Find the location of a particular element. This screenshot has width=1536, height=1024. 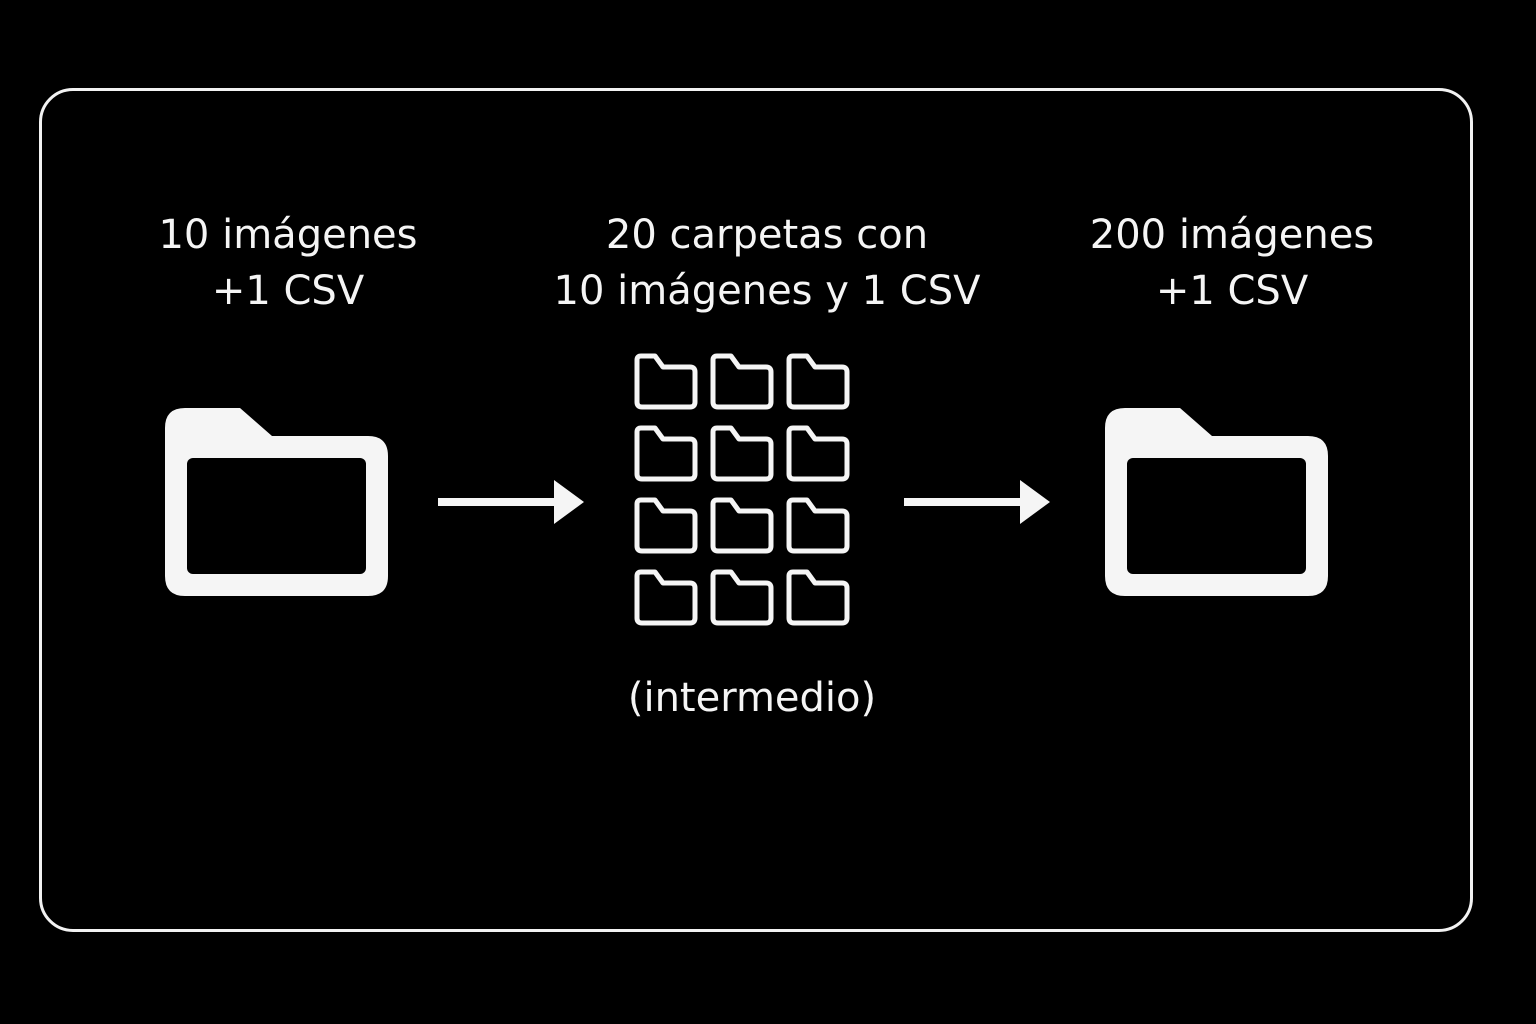

intermediate-label: 20 carpetas con 10 imágenes y 1 CSV is located at coordinates (767, 263).